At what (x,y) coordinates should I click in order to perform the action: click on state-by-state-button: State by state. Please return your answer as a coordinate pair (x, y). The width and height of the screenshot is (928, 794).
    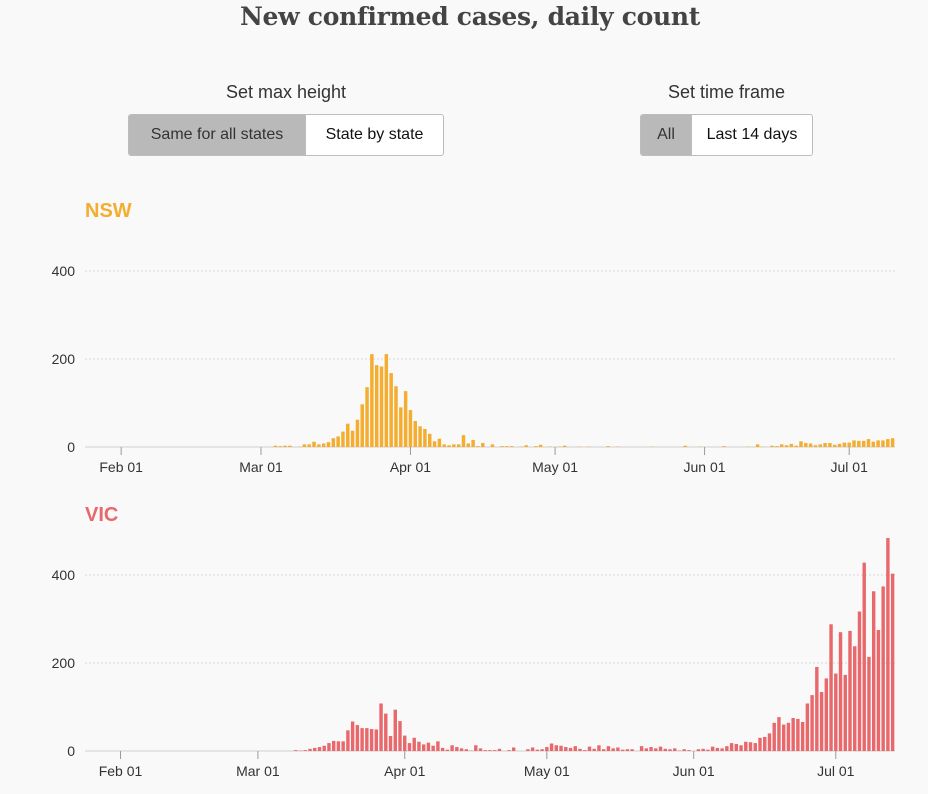
    Looking at the image, I should click on (374, 135).